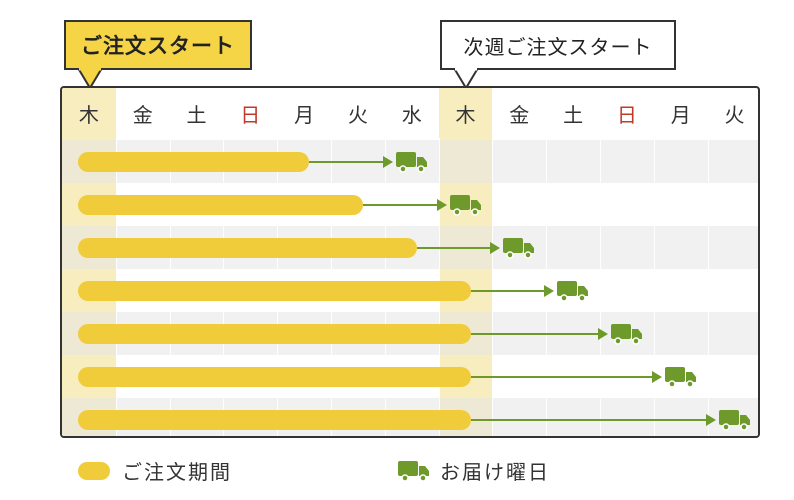 The width and height of the screenshot is (794, 500). Describe the element at coordinates (177, 472) in the screenshot. I see `order-period-label: ご注文期間` at that location.